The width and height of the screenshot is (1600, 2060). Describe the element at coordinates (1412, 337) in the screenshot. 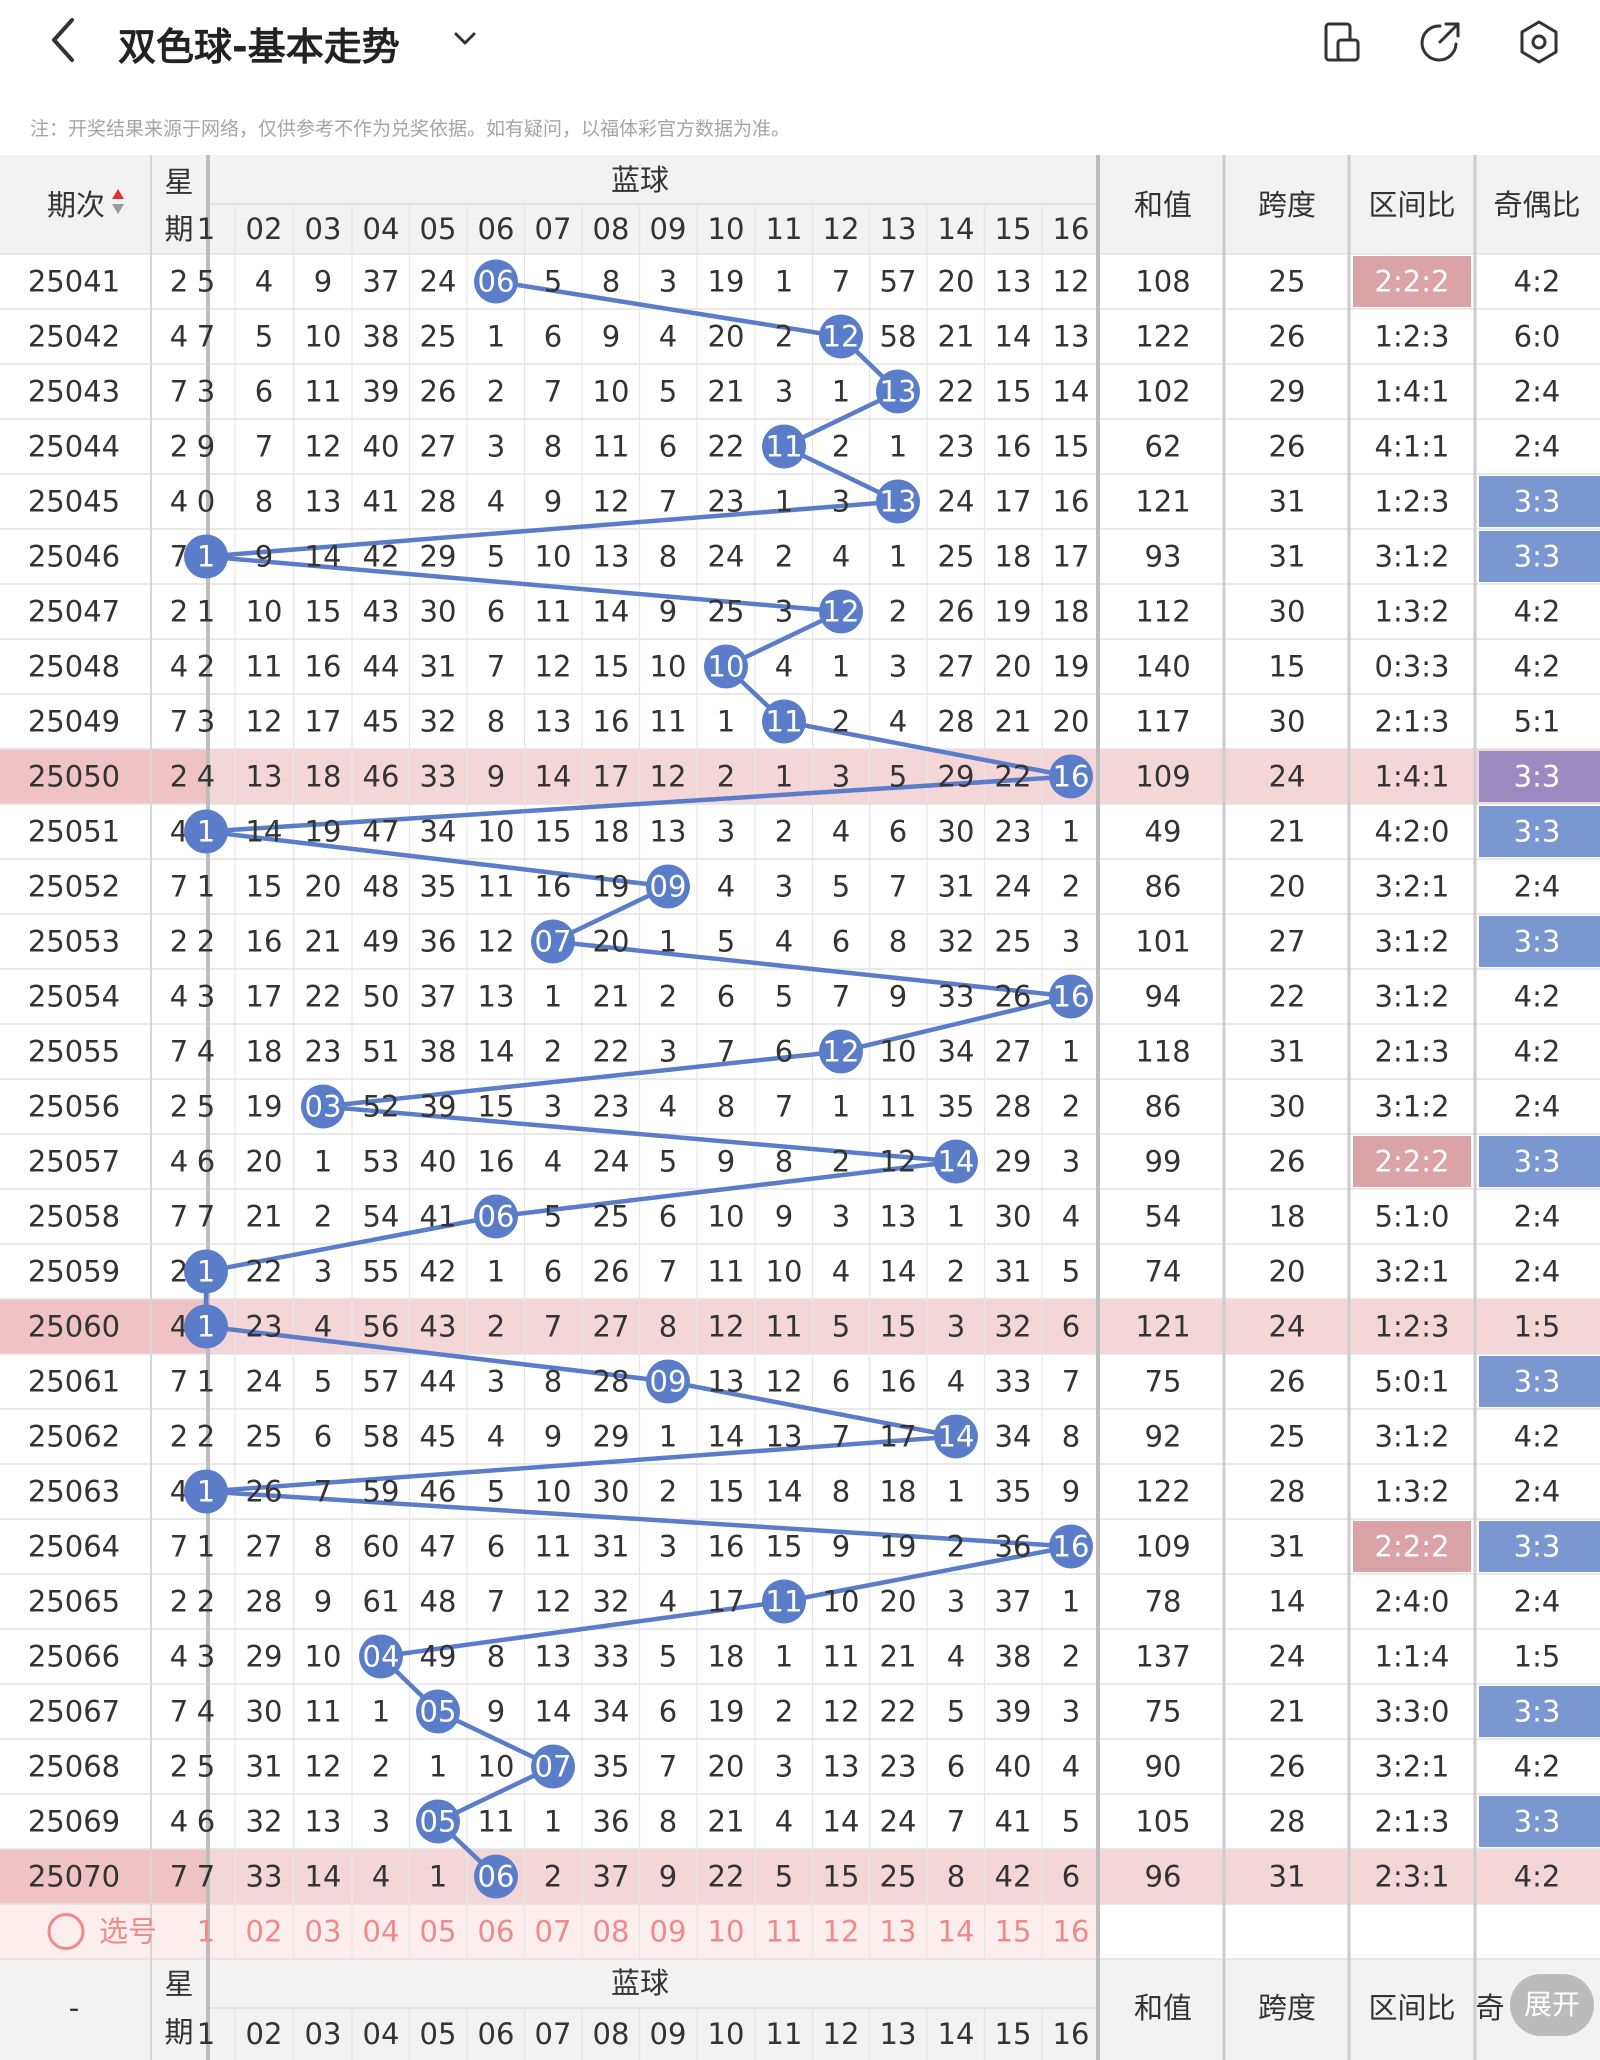

I see `zone-ratio-cell: 1:2:3` at that location.